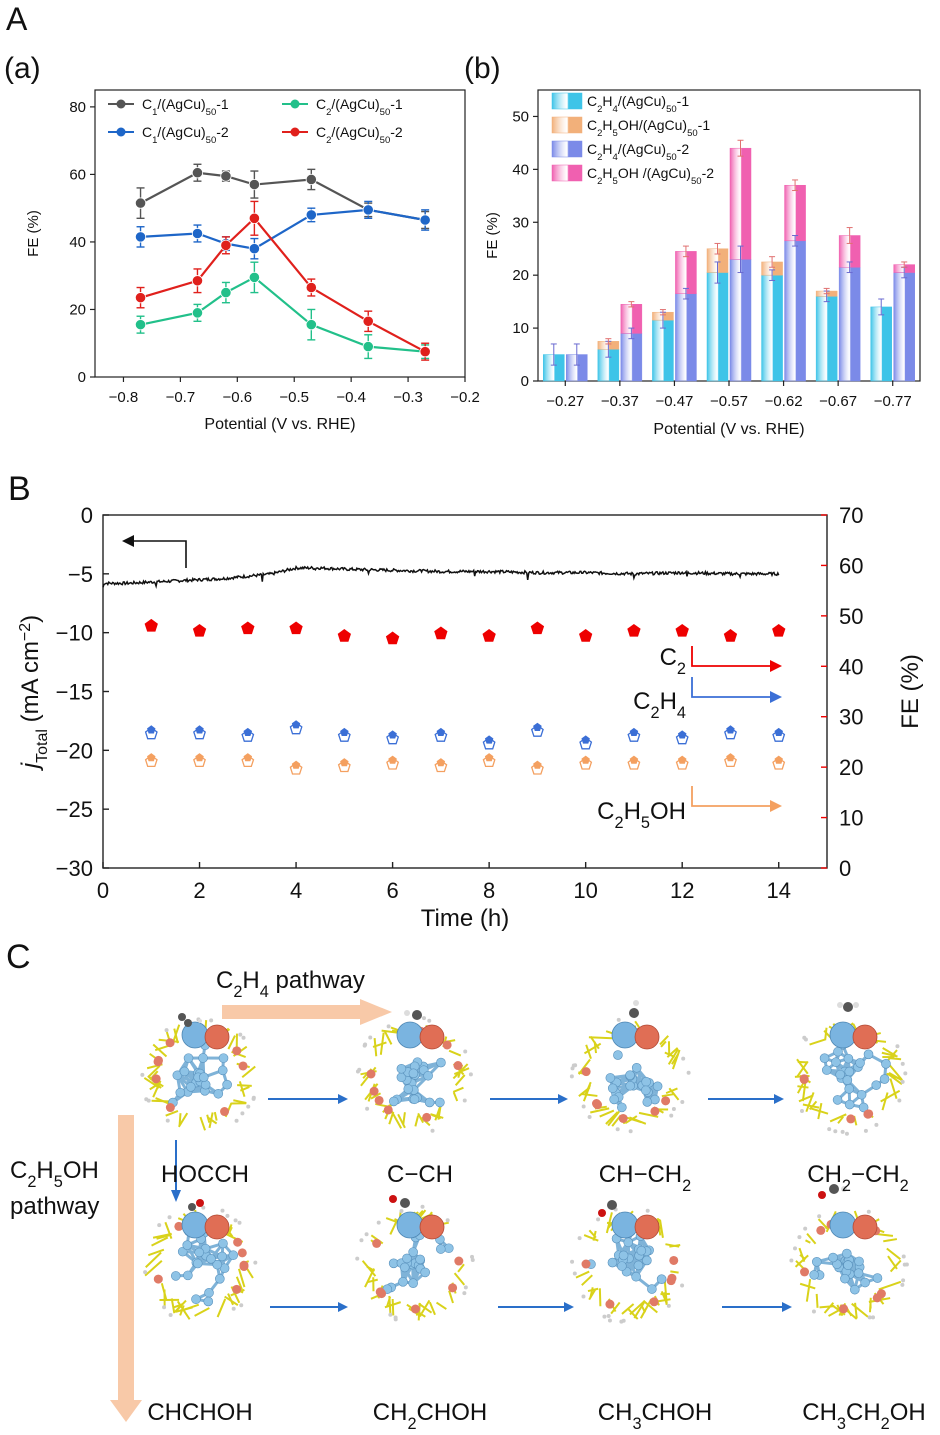  What do you see at coordinates (396, 104) in the screenshot?
I see `label-text: -1` at bounding box center [396, 104].